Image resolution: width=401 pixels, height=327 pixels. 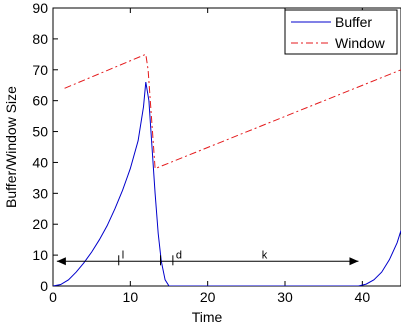 I want to click on span-arrow-head-right, so click(x=354, y=261).